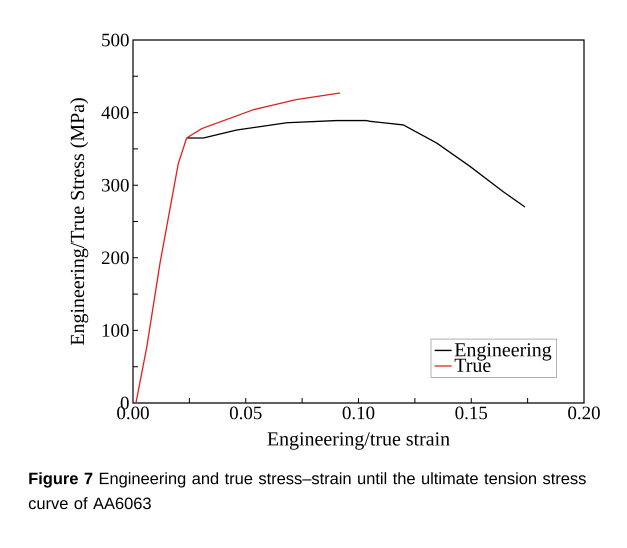 This screenshot has width=627, height=548. What do you see at coordinates (356, 164) in the screenshot?
I see `line-series` at bounding box center [356, 164].